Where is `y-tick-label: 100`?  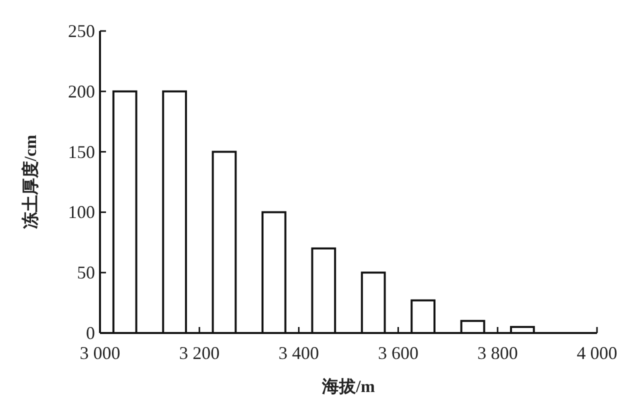 y-tick-label: 100 is located at coordinates (81, 212).